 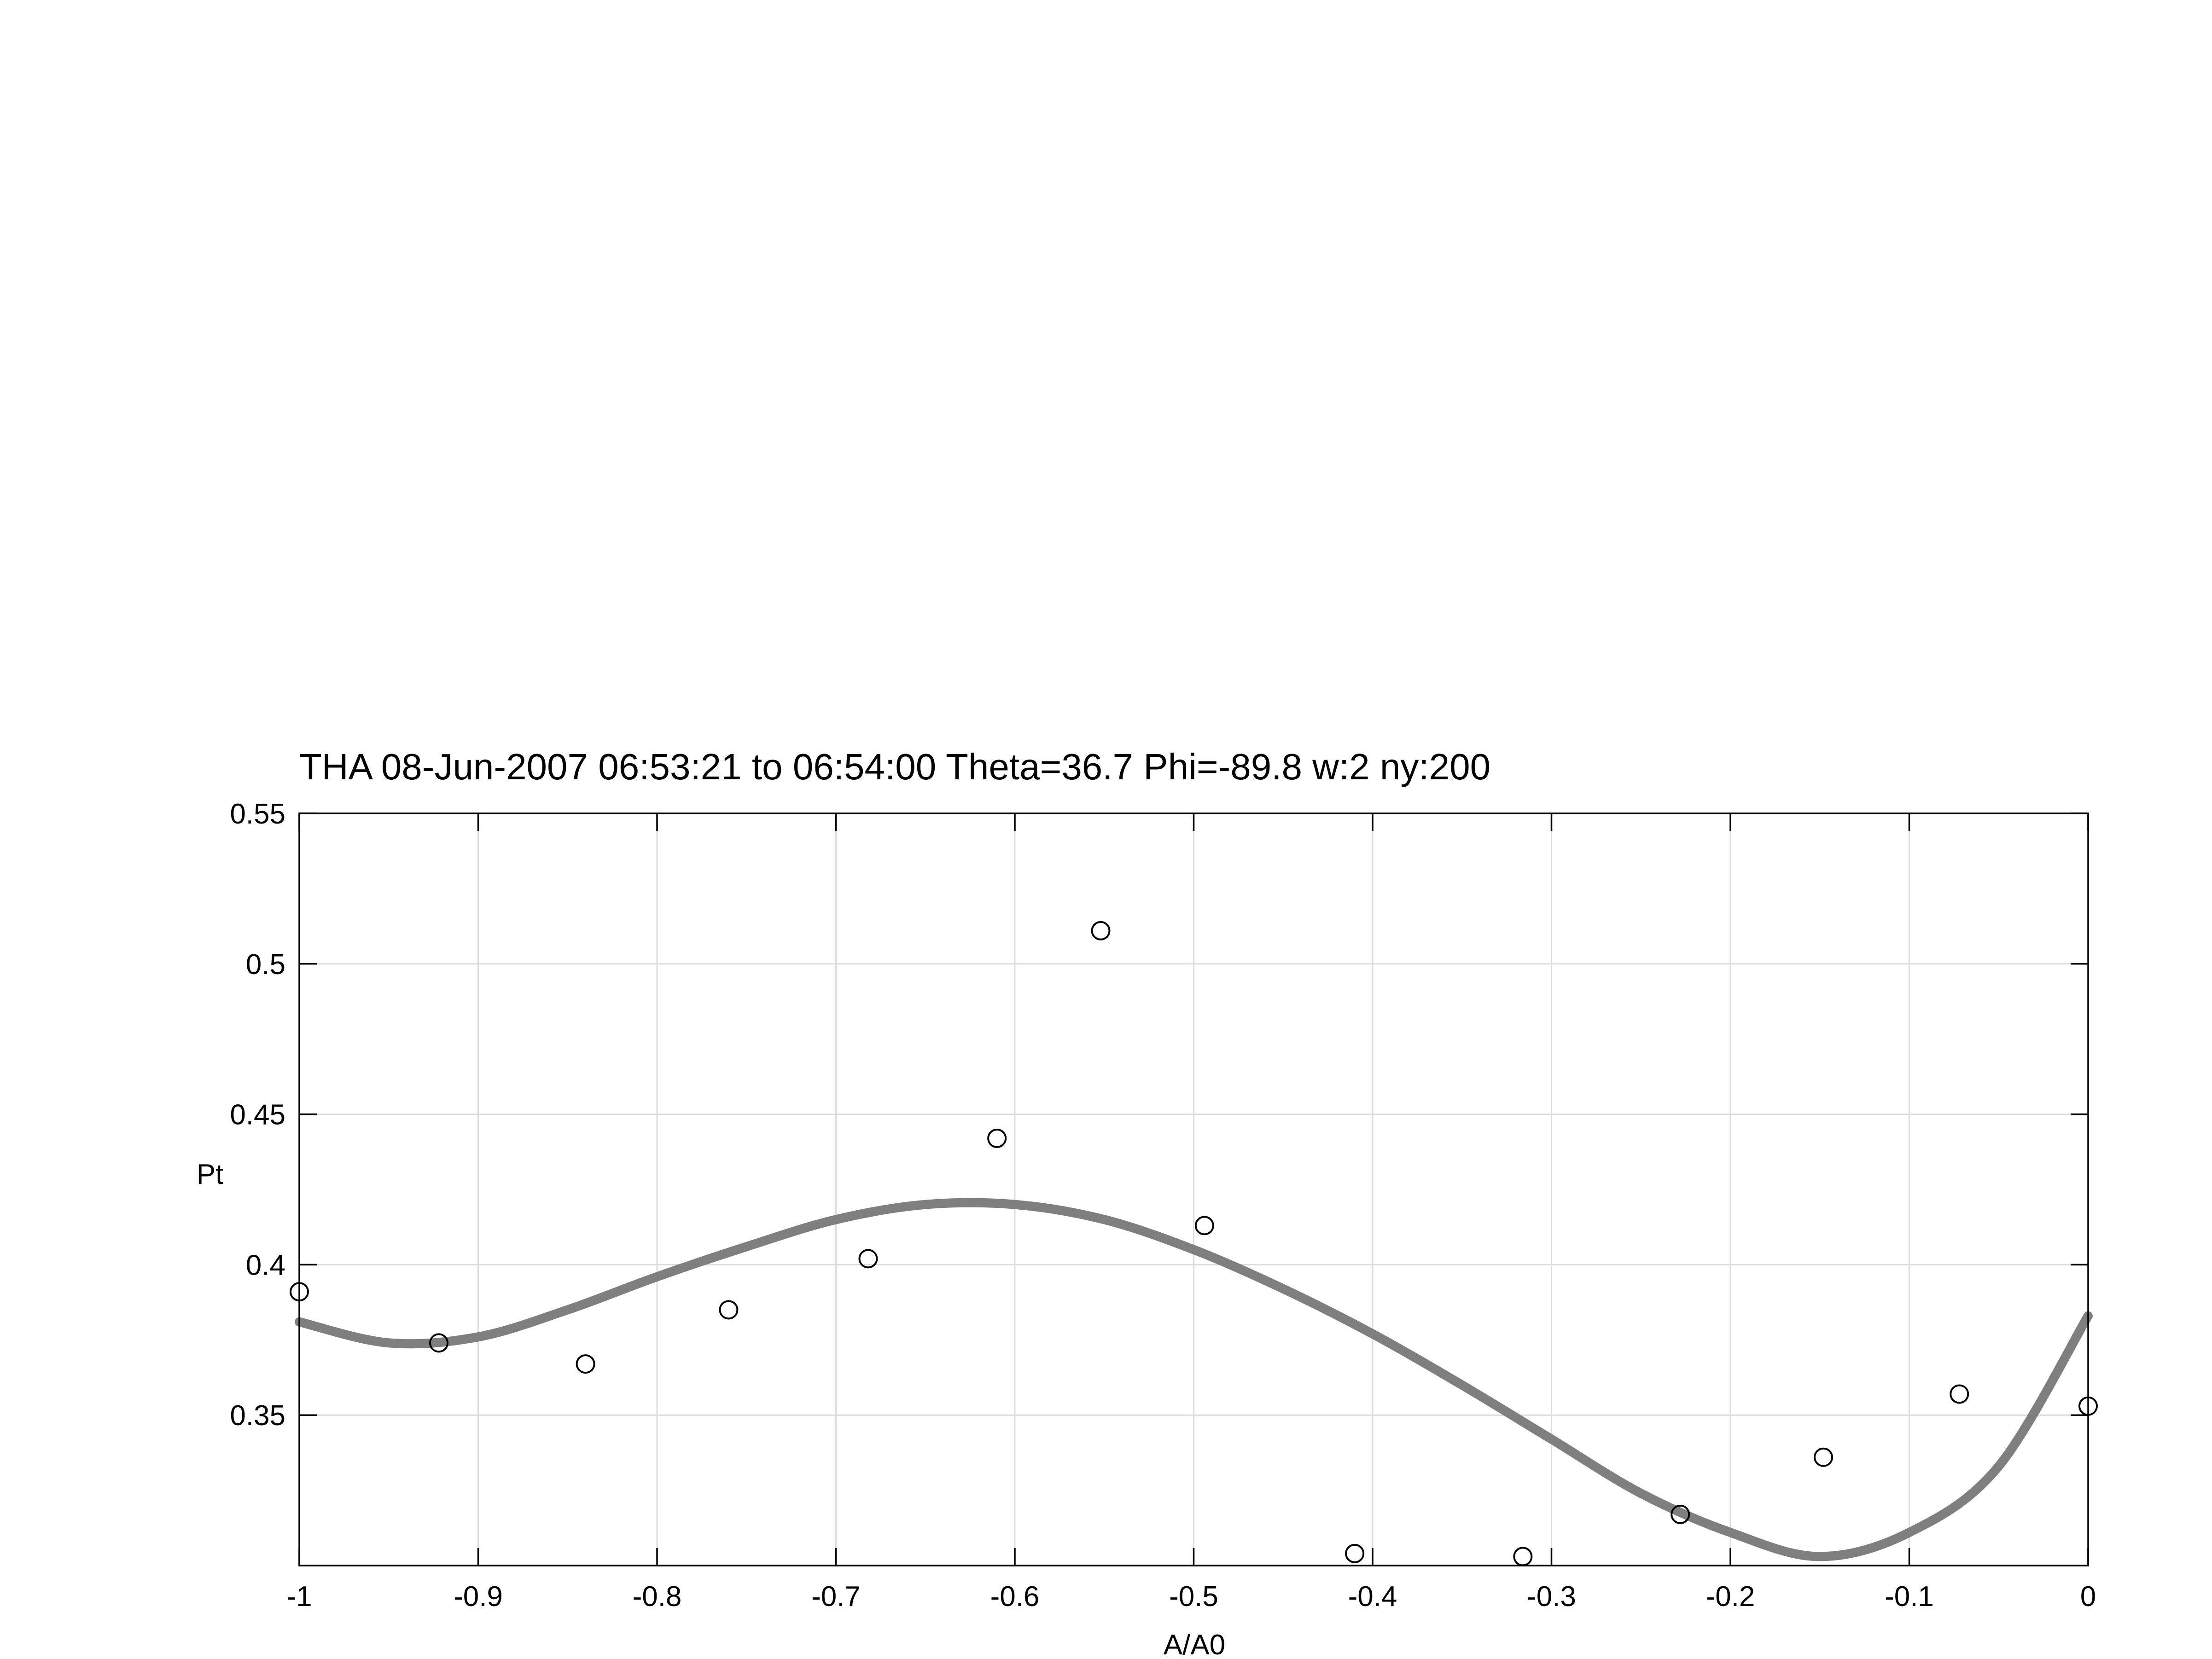 I want to click on x-tick-label: -1, so click(x=299, y=1597).